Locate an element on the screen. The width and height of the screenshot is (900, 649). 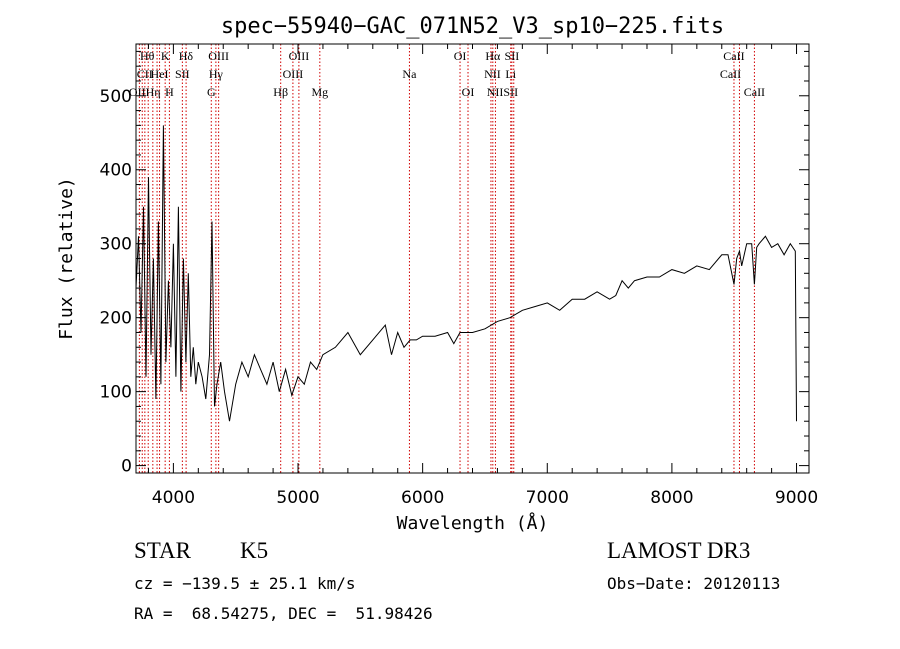
line-label-NIISII: NIISII is located at coordinates (502, 92).